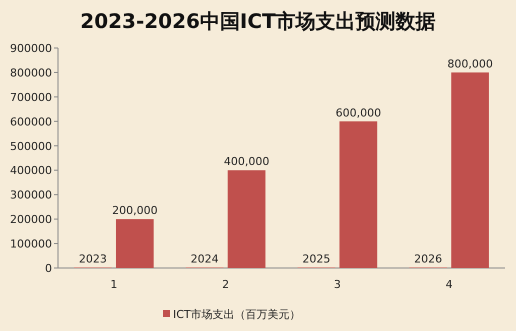 This screenshot has height=331, width=516. I want to click on data-label: 2023, so click(92, 259).